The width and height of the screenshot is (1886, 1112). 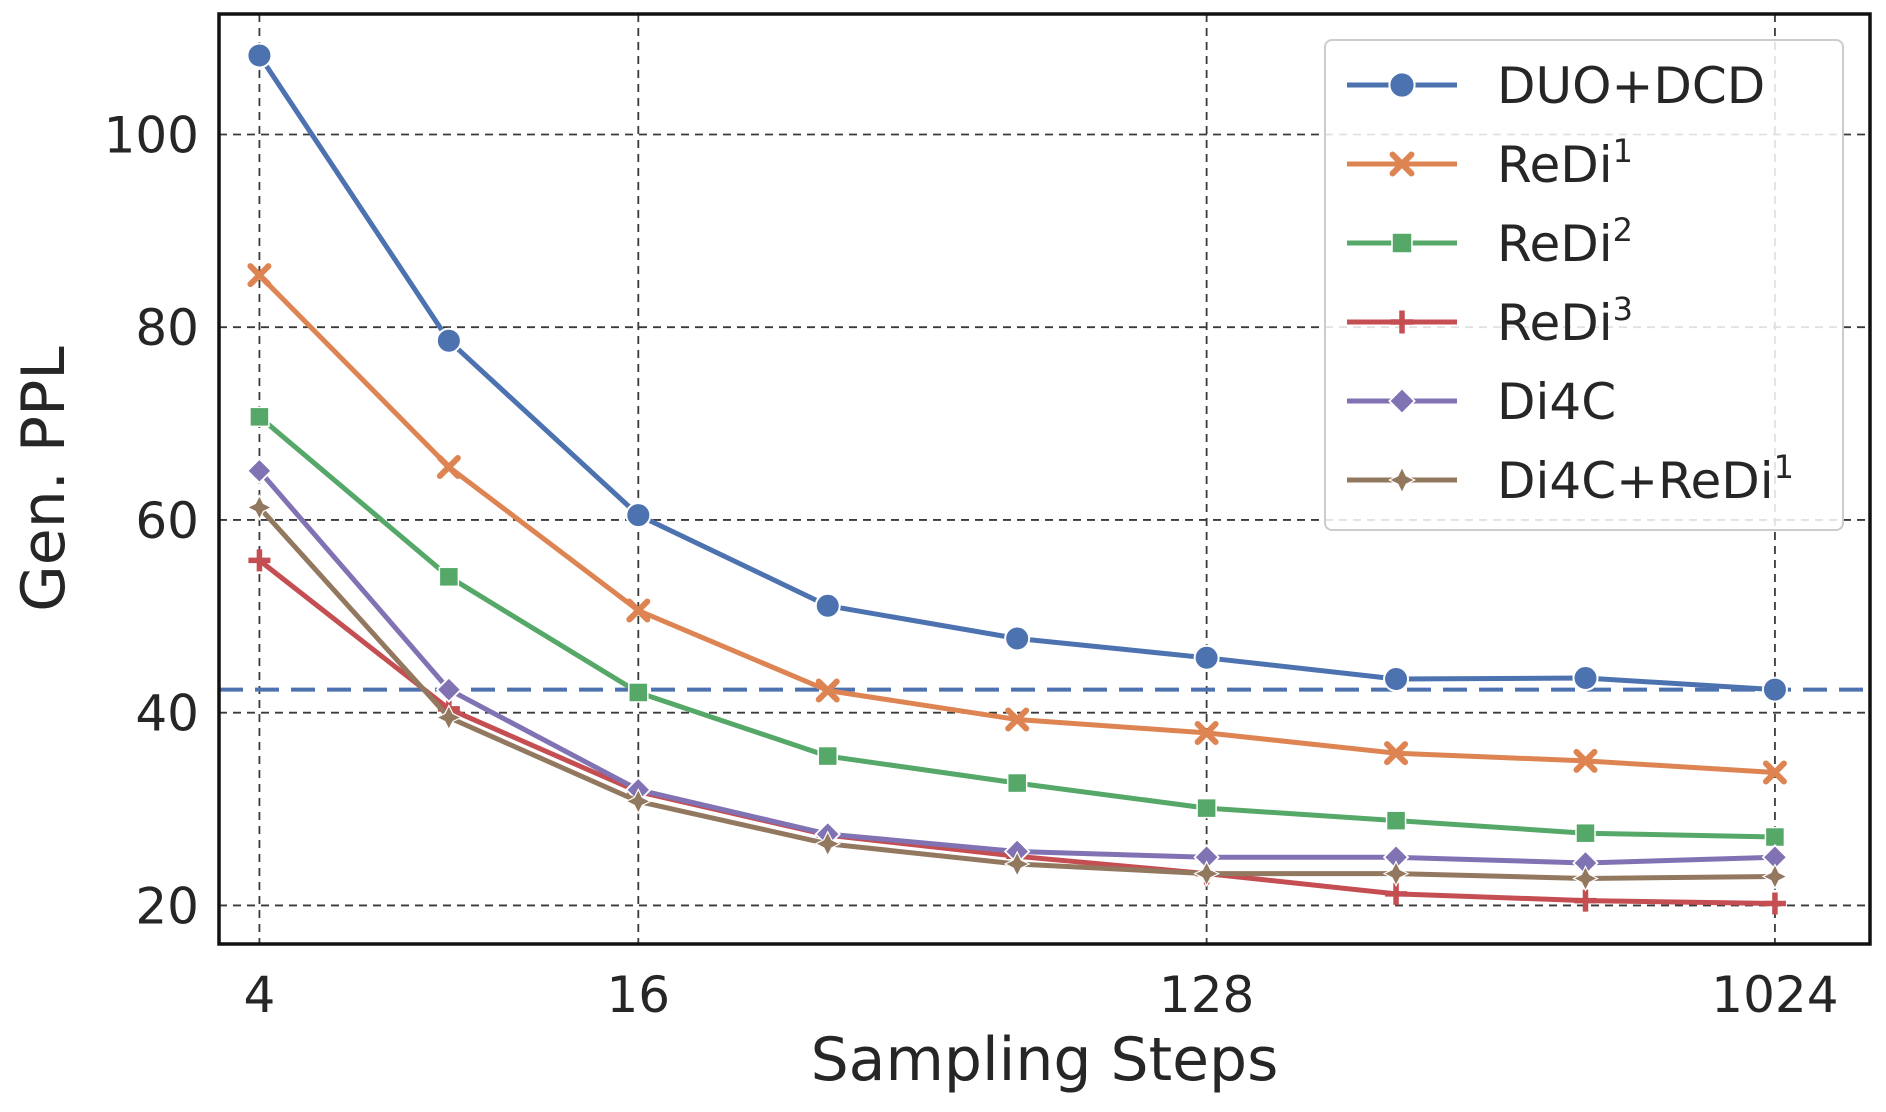 I want to click on legend-item: ReDi2, so click(x=1490, y=242).